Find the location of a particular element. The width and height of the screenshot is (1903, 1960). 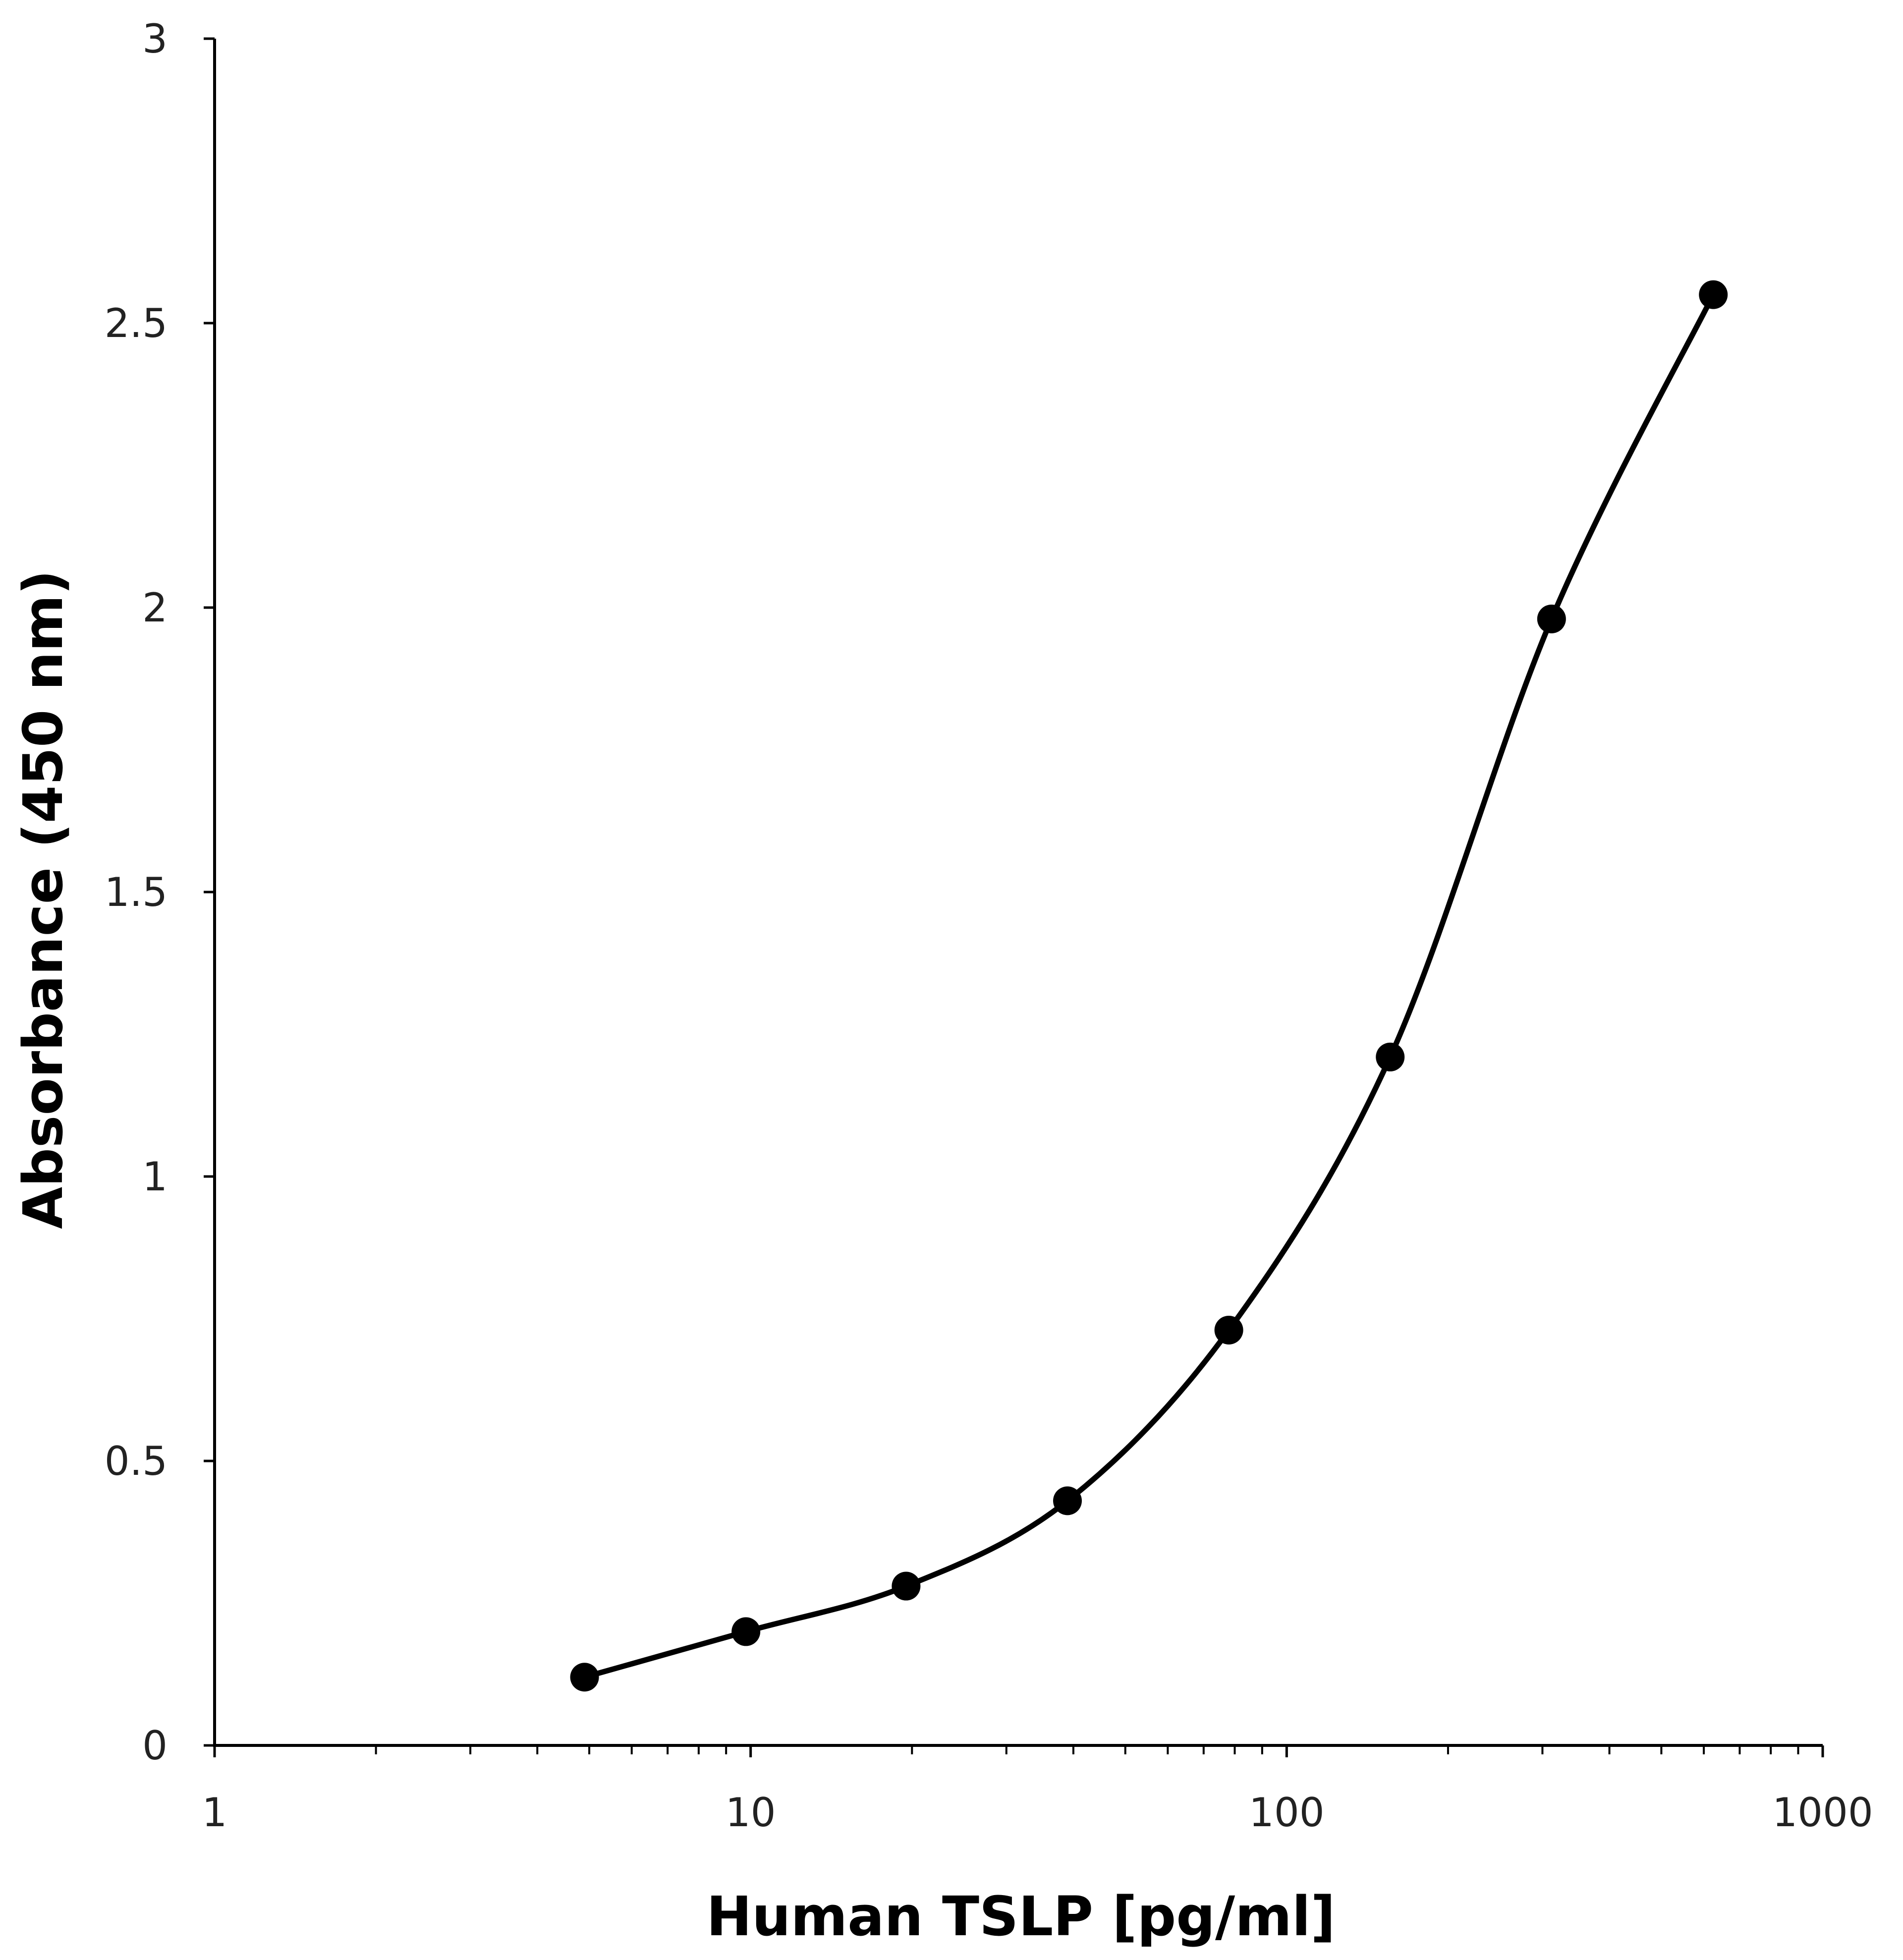

y-tick-label: 2 is located at coordinates (155, 608).